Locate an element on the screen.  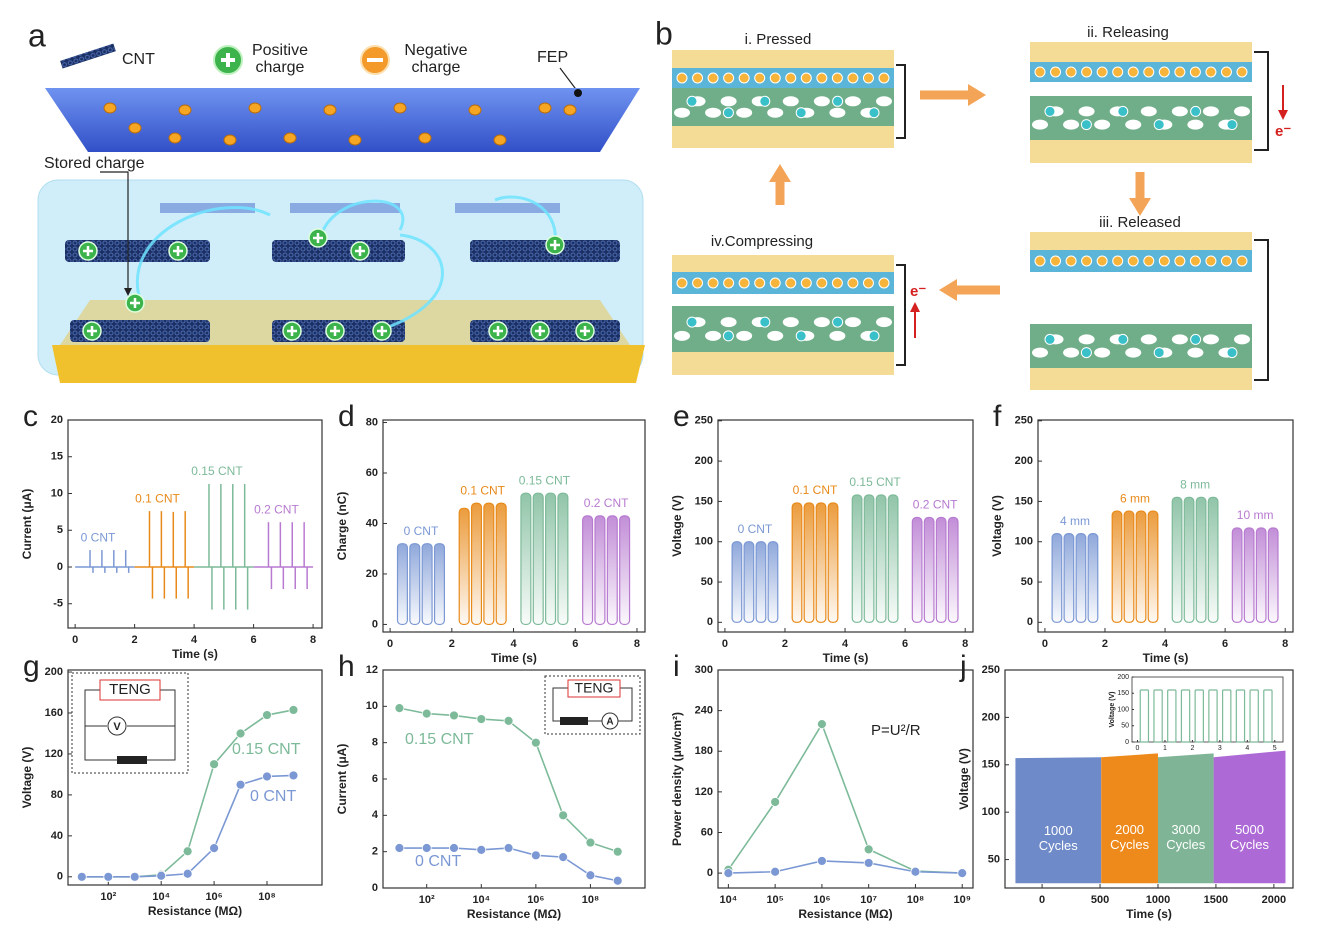
arrow-head is located at coordinates (128, 292).